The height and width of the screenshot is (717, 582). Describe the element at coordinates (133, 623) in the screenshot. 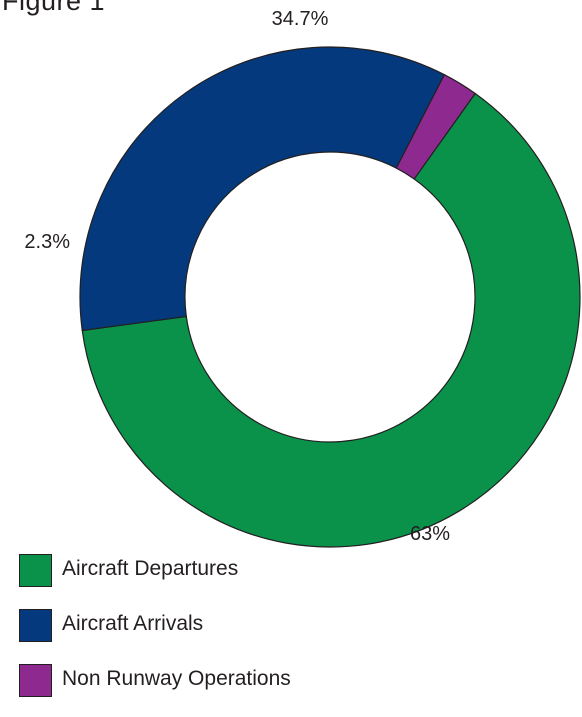

I see `legend-label: Aircraft Arrivals` at that location.